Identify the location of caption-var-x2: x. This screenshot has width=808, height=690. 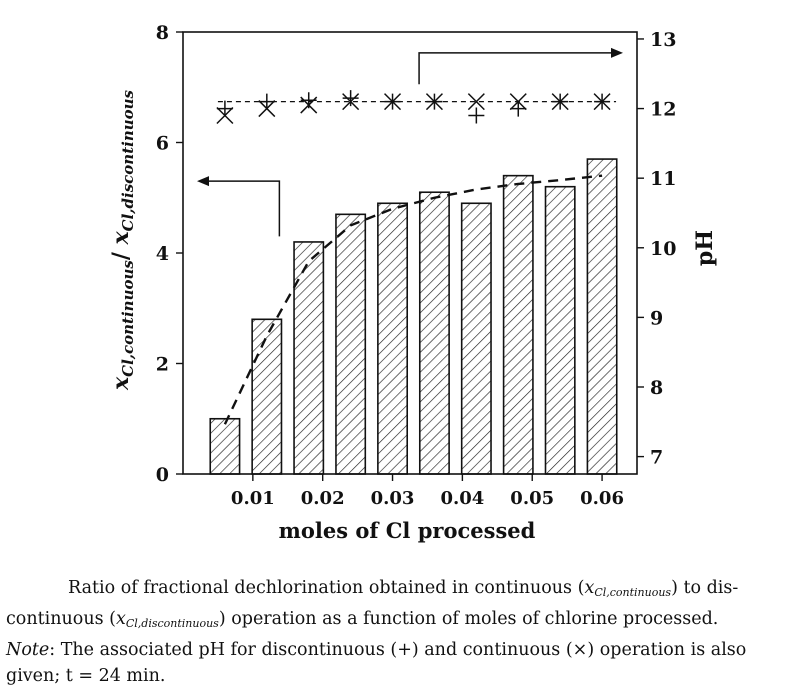
(120, 619).